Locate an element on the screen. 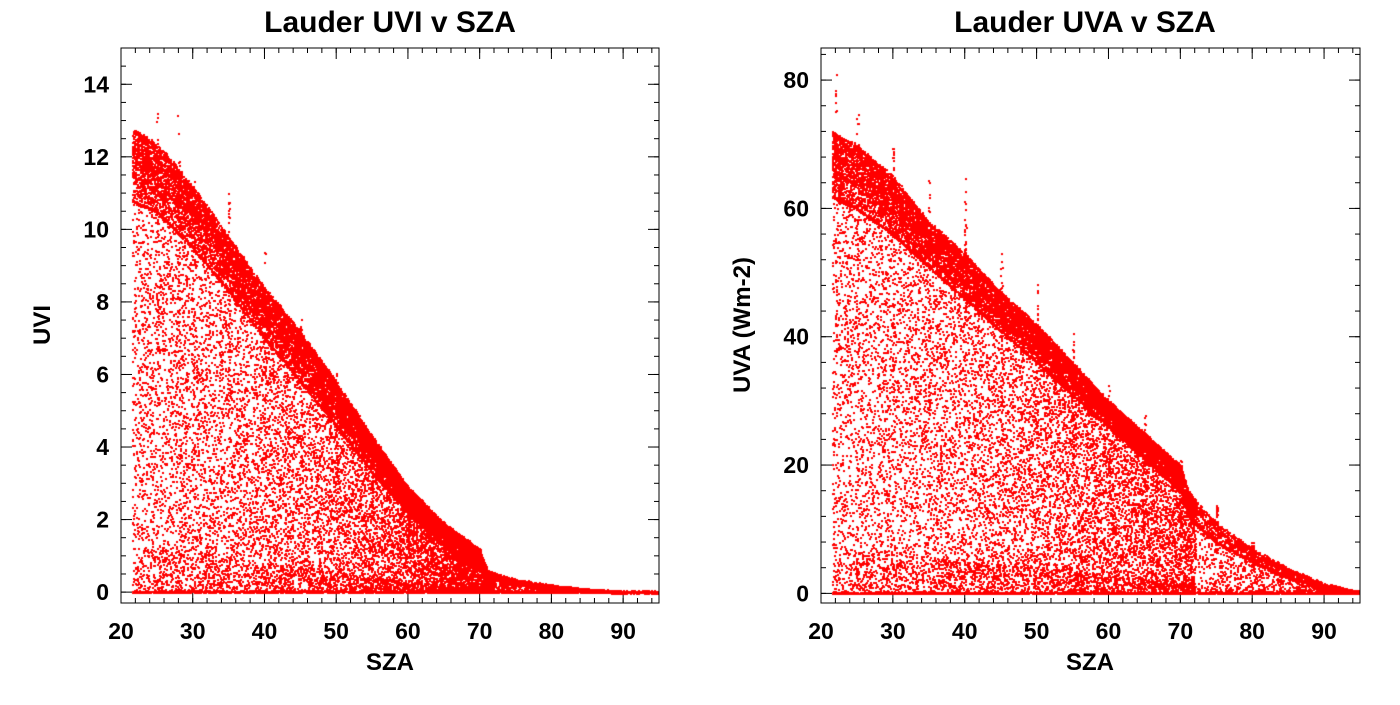 This screenshot has width=1400, height=705. uvi-y-tick-label: 8 is located at coordinates (102, 302).